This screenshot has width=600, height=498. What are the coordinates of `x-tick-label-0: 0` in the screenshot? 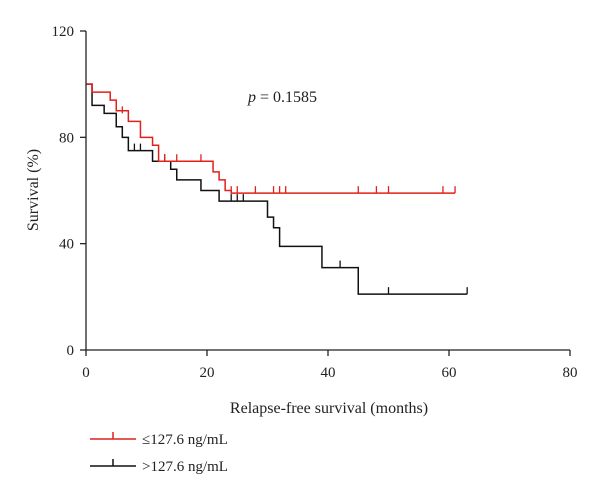 It's located at (86, 373).